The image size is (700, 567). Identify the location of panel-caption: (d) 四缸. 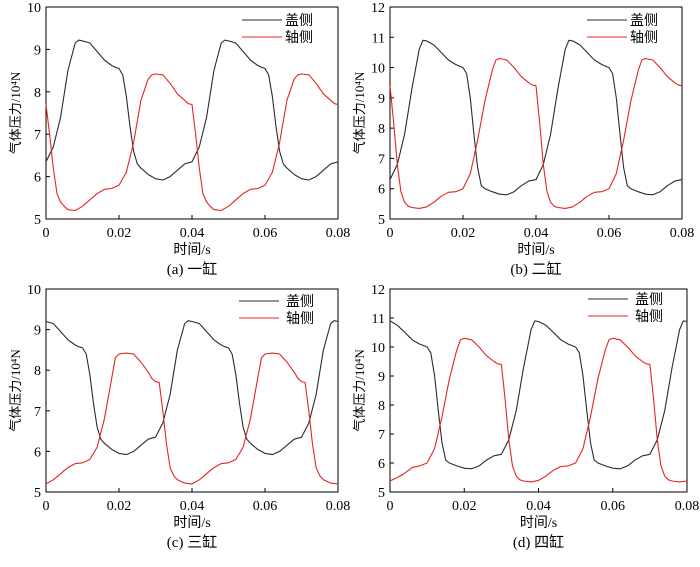
(538, 542).